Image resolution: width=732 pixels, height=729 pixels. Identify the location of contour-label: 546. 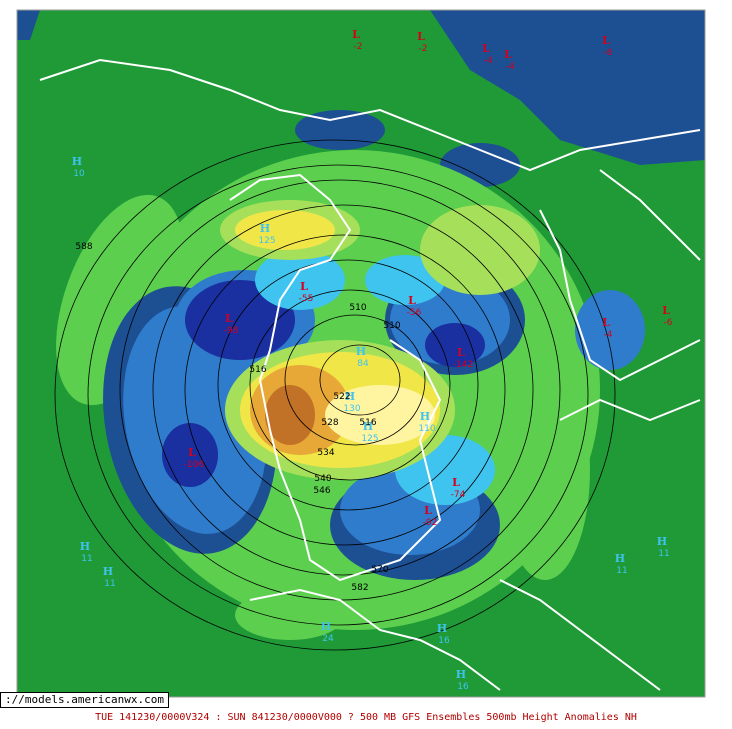
(321, 491).